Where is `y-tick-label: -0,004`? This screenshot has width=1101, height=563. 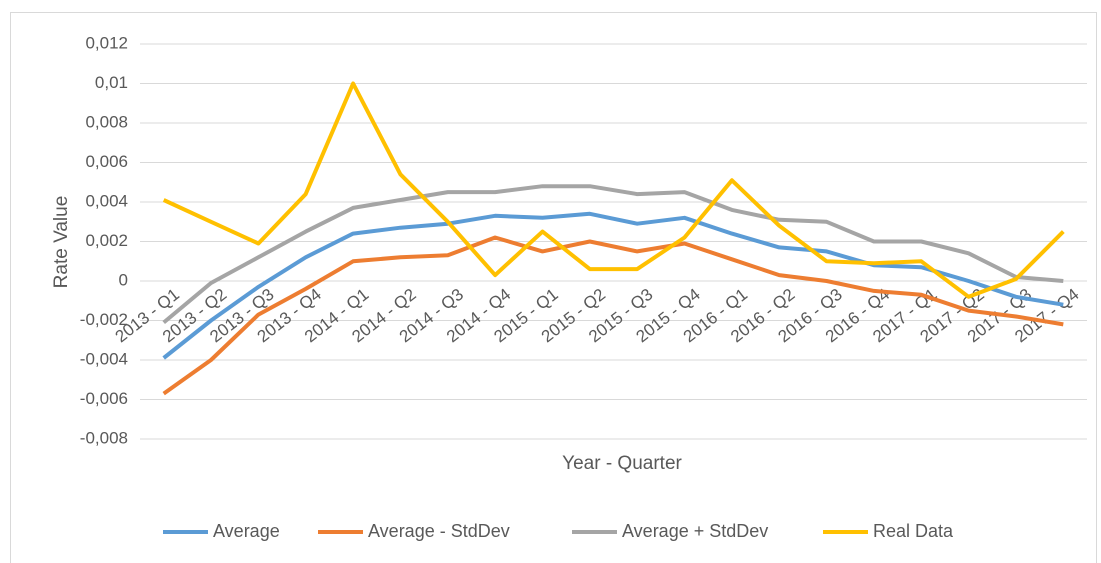 y-tick-label: -0,004 is located at coordinates (104, 358).